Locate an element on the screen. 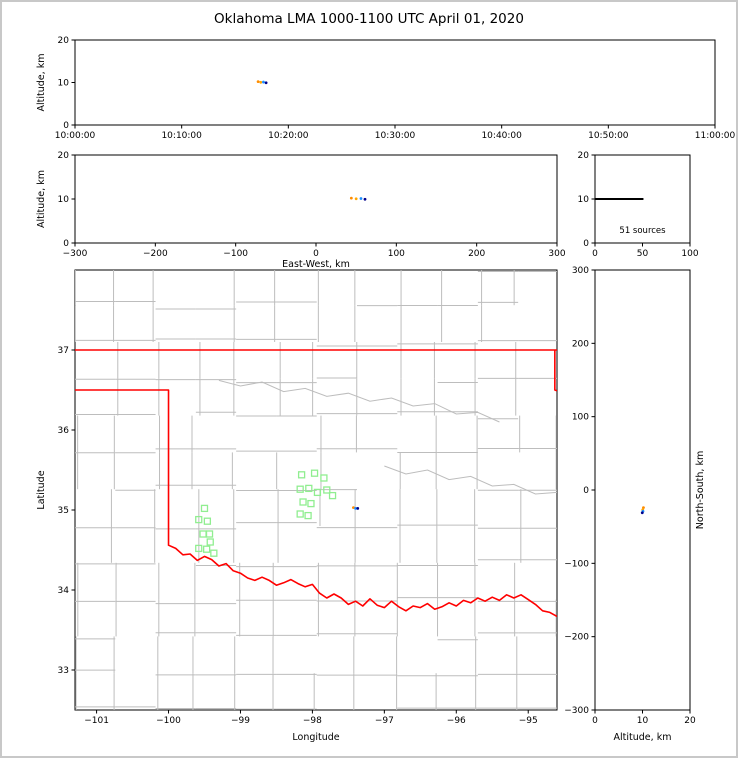  y-tick-label: 100 is located at coordinates (580, 418).